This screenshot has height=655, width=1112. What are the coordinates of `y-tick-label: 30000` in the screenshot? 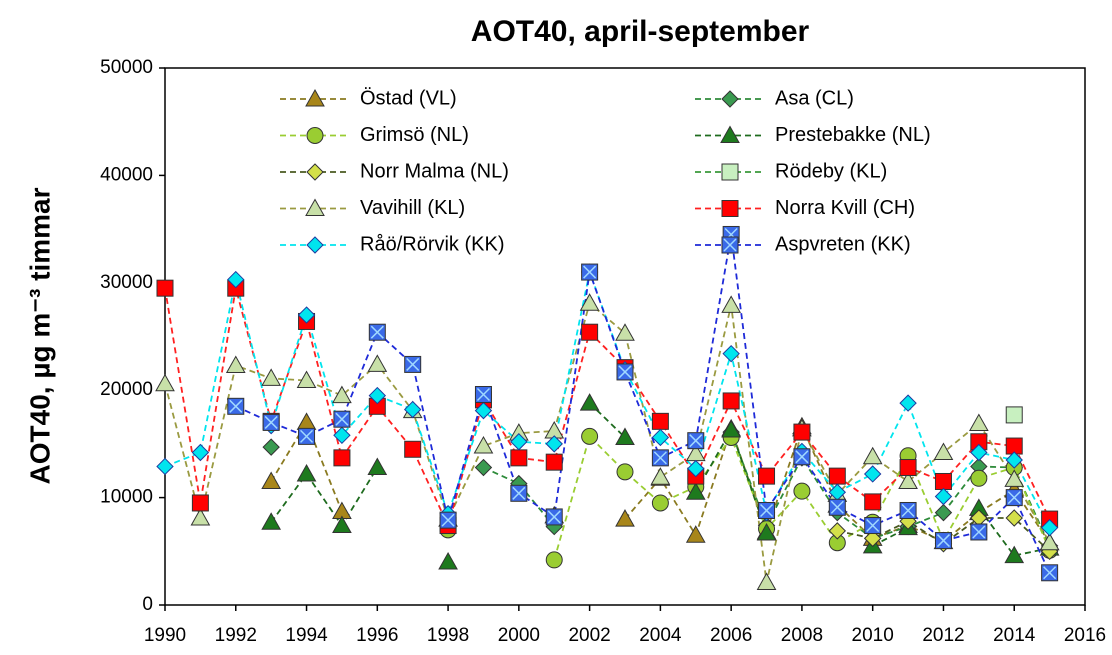 It's located at (126, 282).